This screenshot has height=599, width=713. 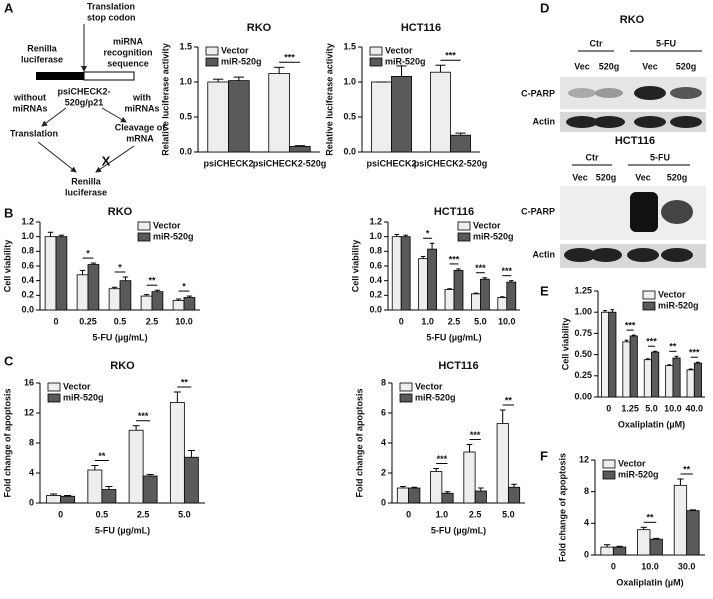 I want to click on x-tick-label: psiCHECK2, so click(x=228, y=163).